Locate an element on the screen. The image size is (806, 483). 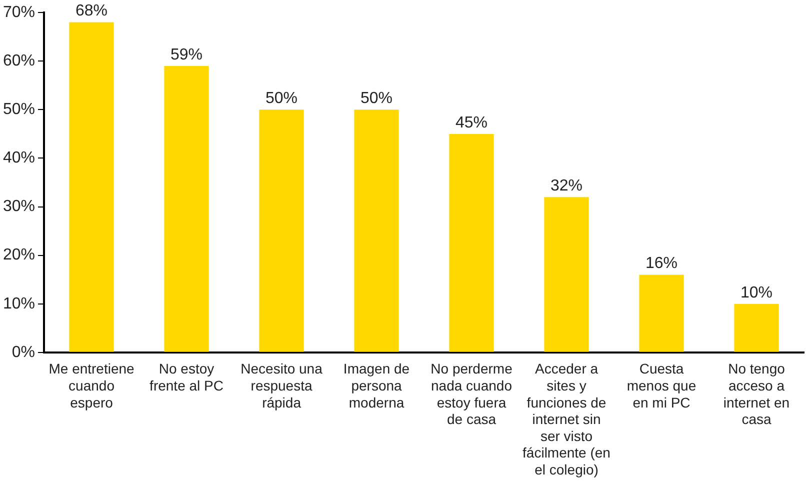
y-tick-label: 50% is located at coordinates (19, 109).